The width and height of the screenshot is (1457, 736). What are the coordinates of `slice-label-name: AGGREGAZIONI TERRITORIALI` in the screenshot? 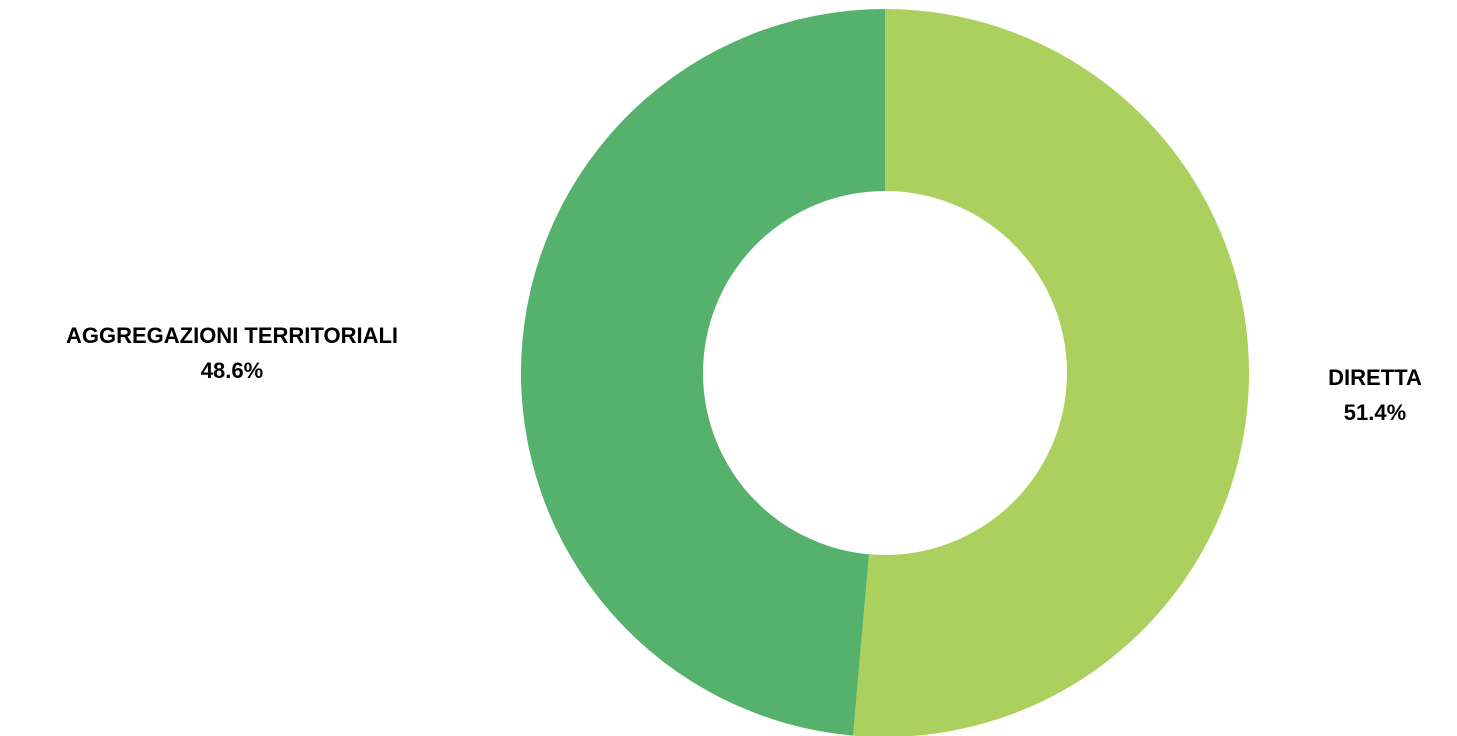 It's located at (232, 335).